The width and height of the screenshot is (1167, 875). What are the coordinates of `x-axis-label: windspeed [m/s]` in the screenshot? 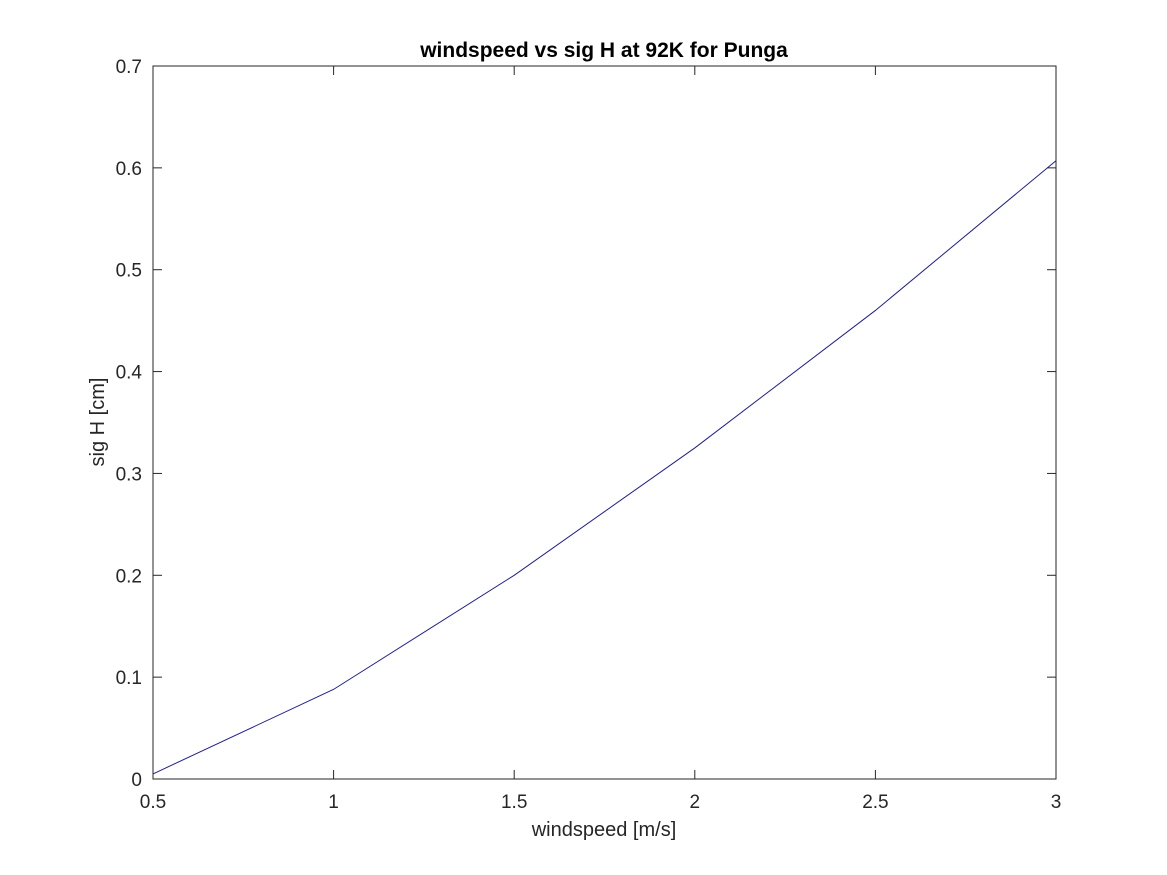 It's located at (604, 830).